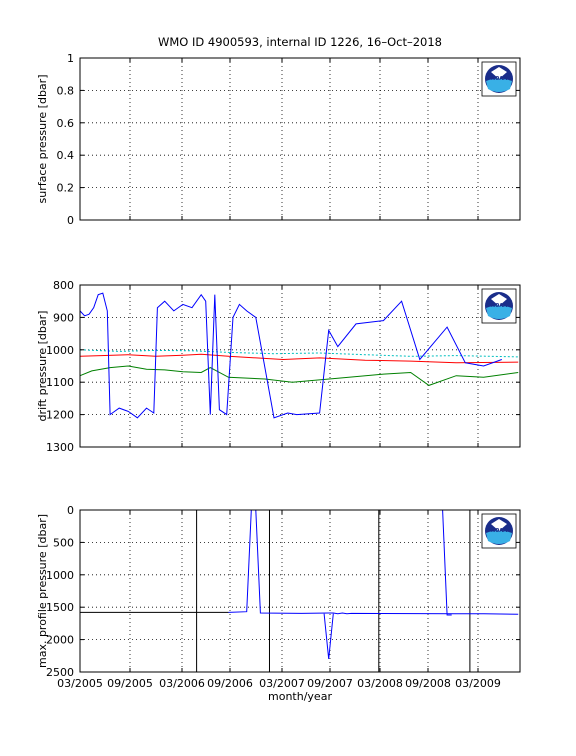 This screenshot has height=756, width=576. I want to click on y-tick-label: 0.8, so click(66, 90).